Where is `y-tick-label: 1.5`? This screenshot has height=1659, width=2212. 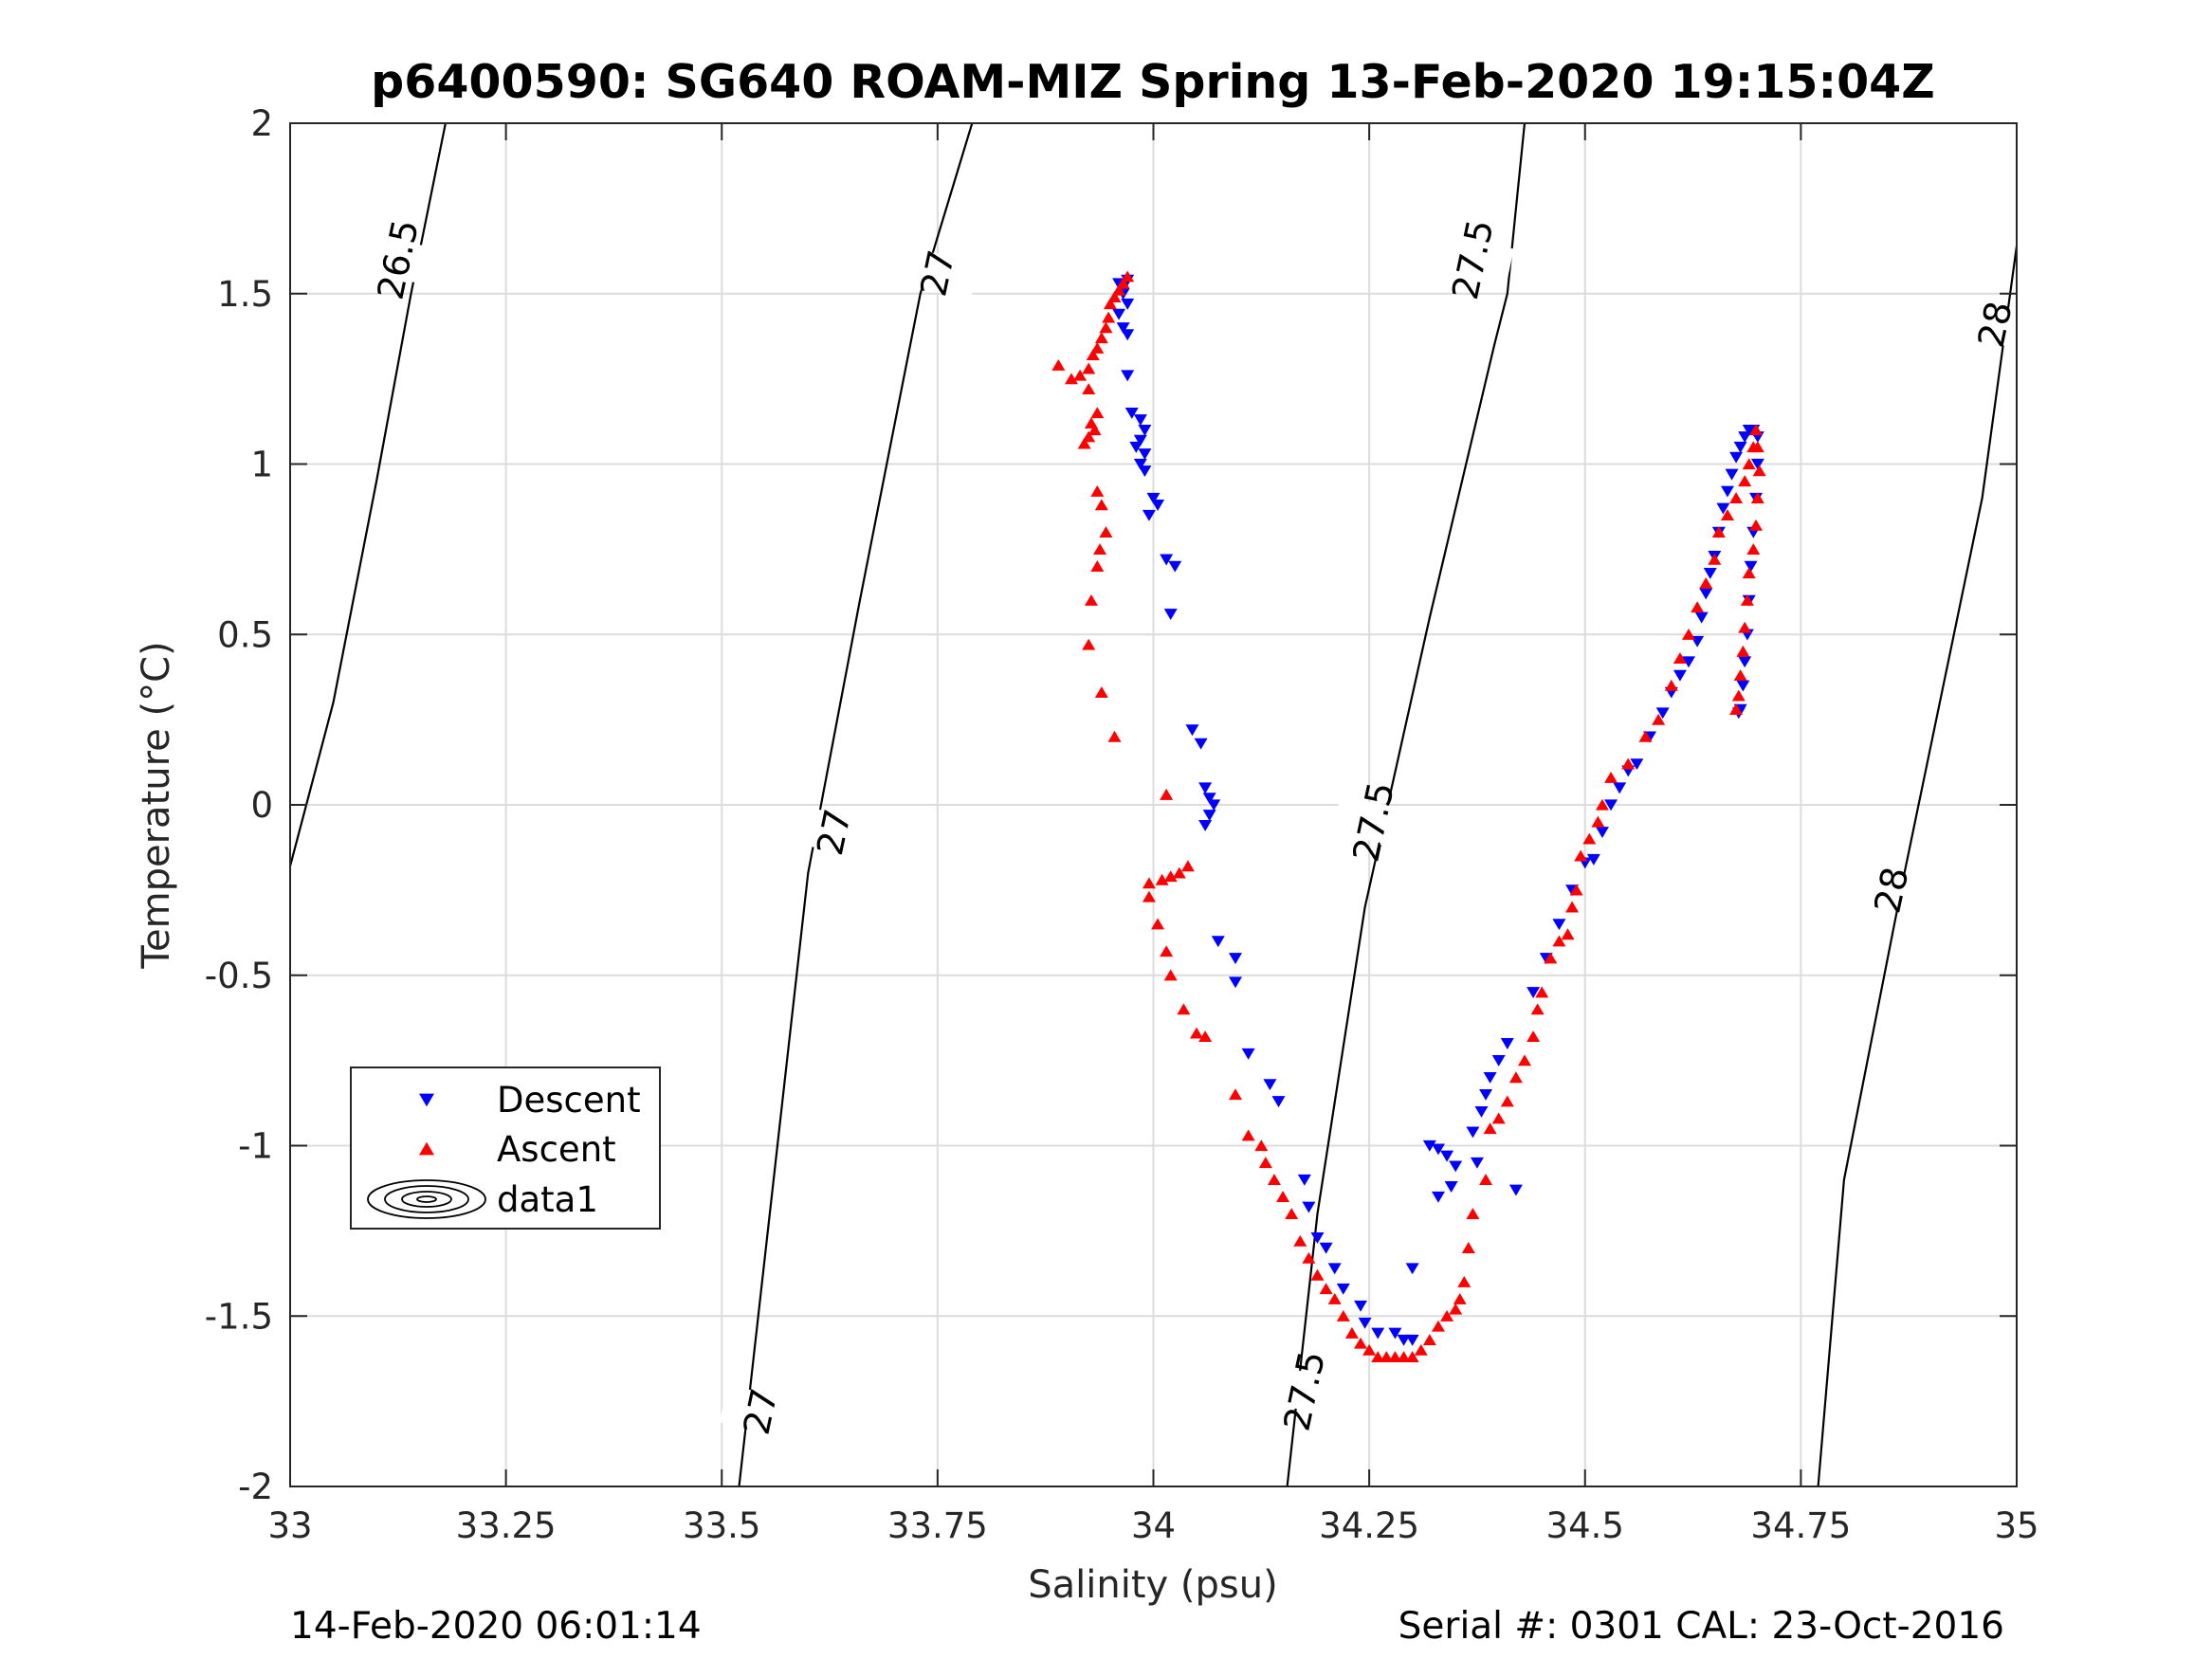 y-tick-label: 1.5 is located at coordinates (245, 294).